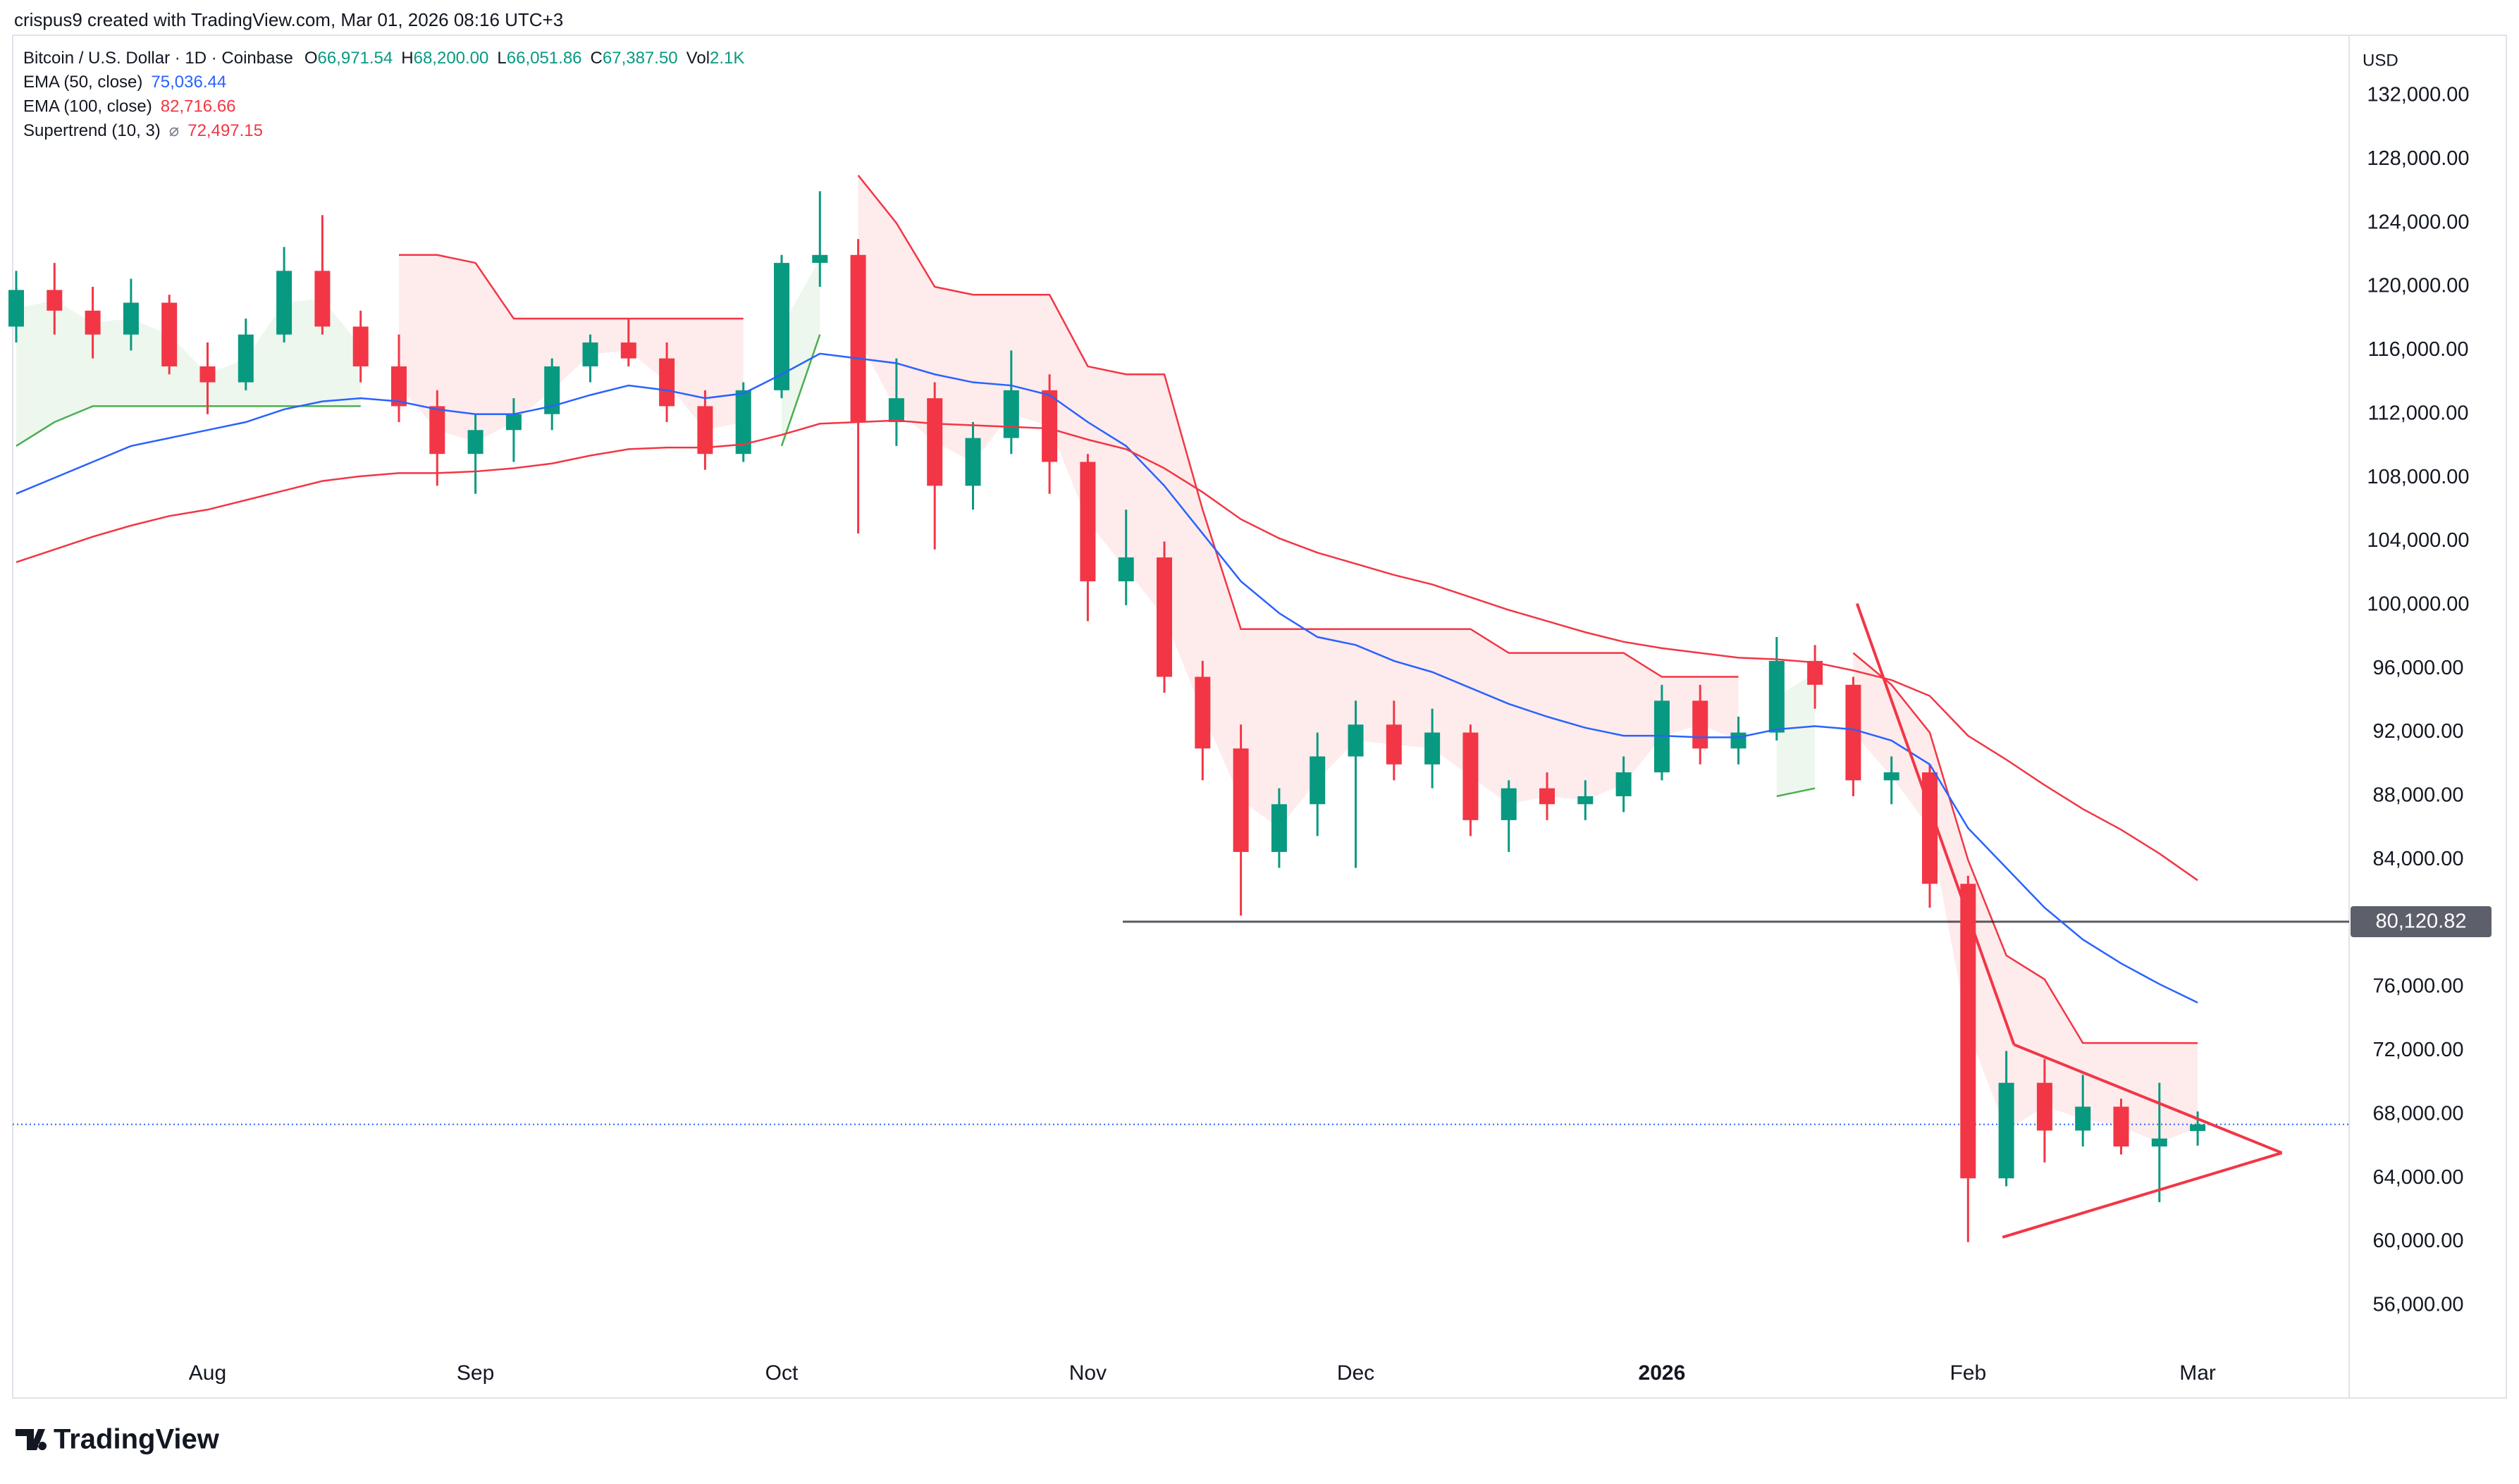  What do you see at coordinates (2418, 158) in the screenshot?
I see `y-tick-label: 128,000.00` at bounding box center [2418, 158].